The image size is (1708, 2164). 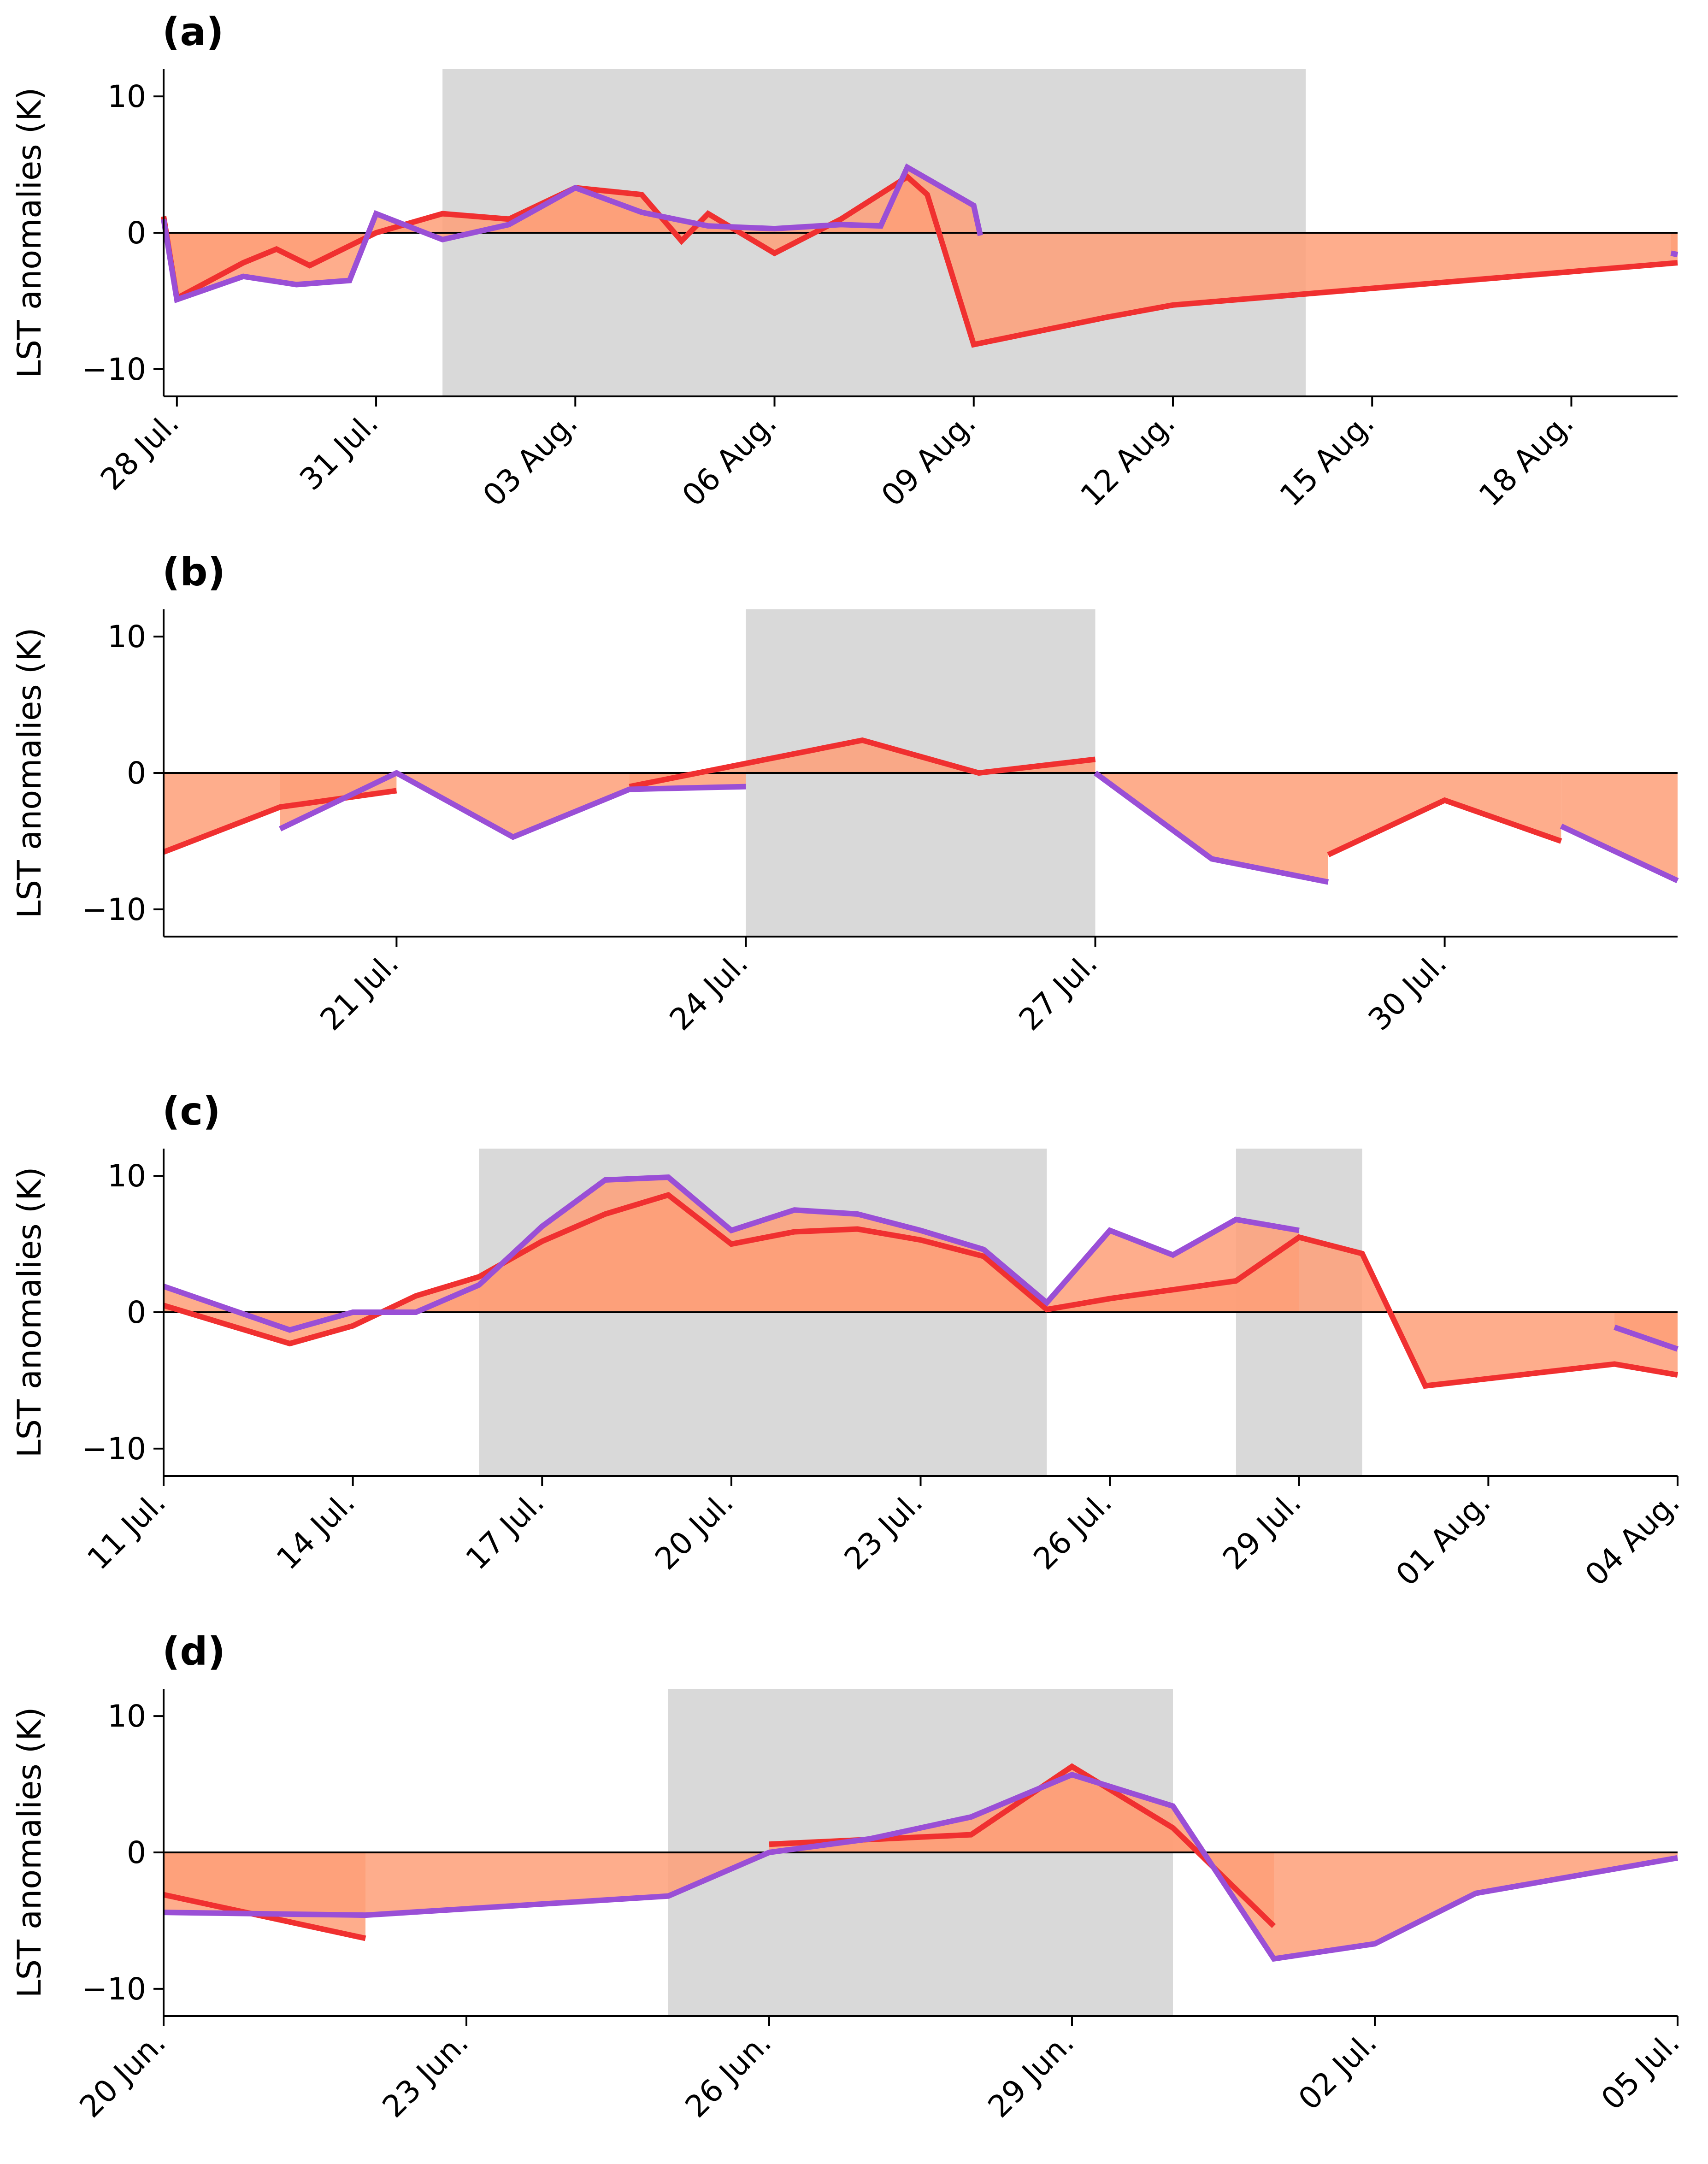 What do you see at coordinates (530, 459) in the screenshot?
I see `x-tick-label: 03 Aug.` at bounding box center [530, 459].